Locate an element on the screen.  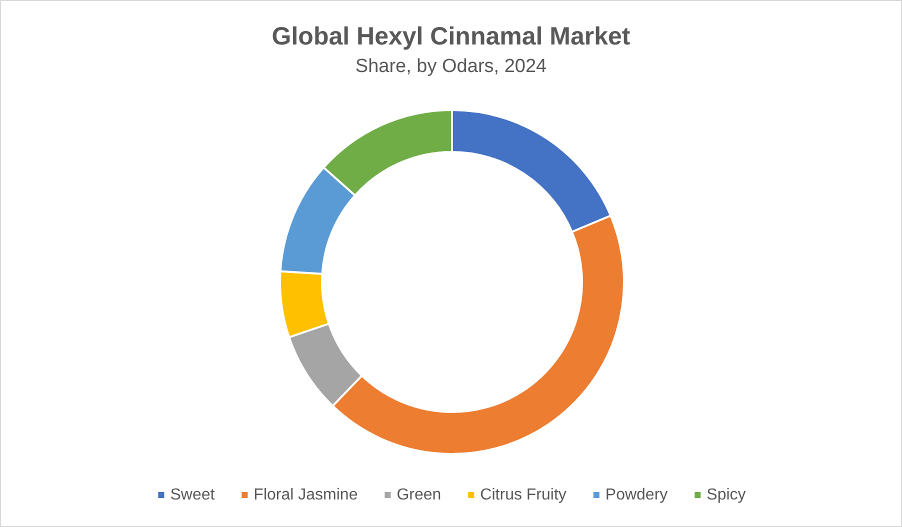
legend-label: Powdery is located at coordinates (636, 495).